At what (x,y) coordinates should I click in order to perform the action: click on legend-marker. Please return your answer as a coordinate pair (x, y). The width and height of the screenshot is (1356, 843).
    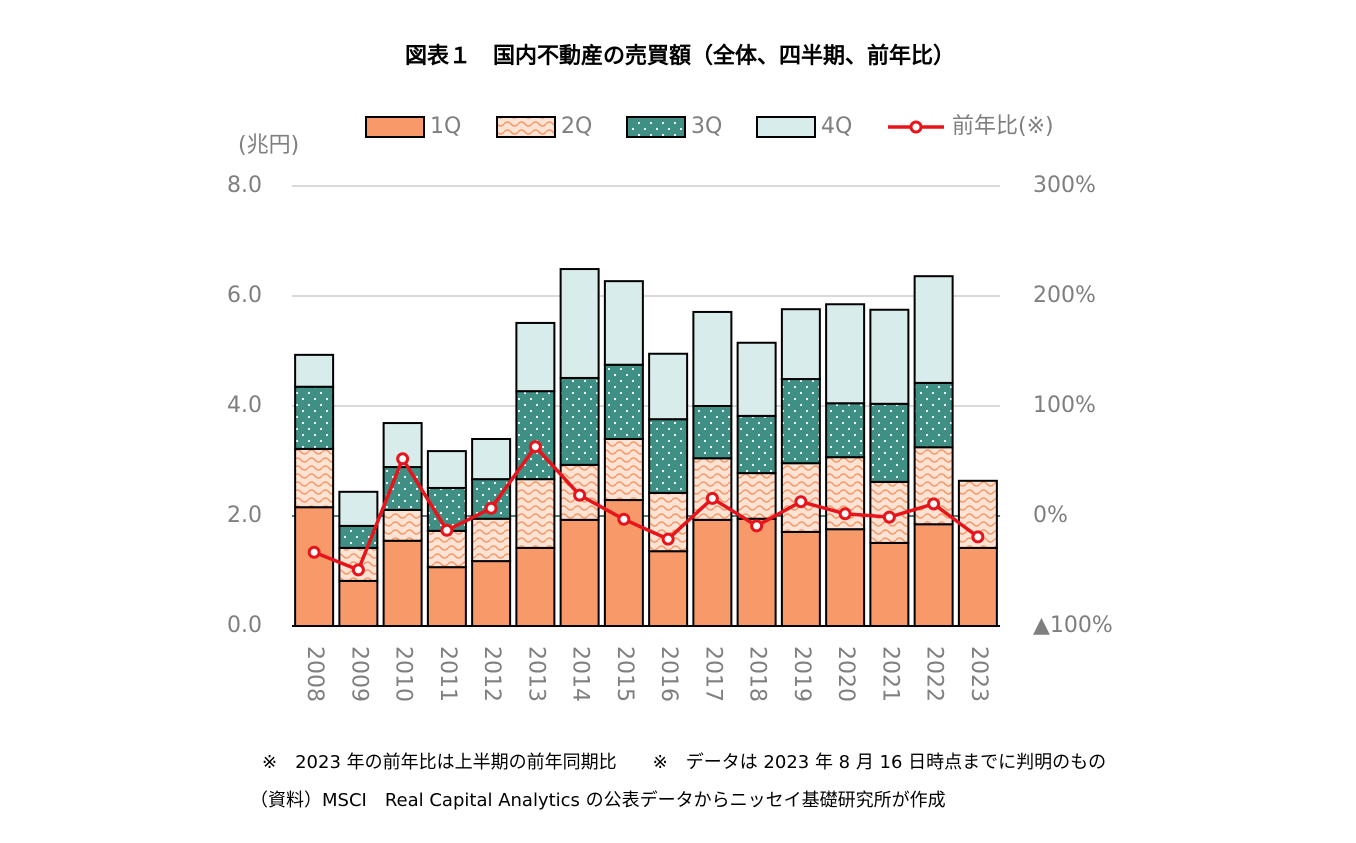
    Looking at the image, I should click on (916, 127).